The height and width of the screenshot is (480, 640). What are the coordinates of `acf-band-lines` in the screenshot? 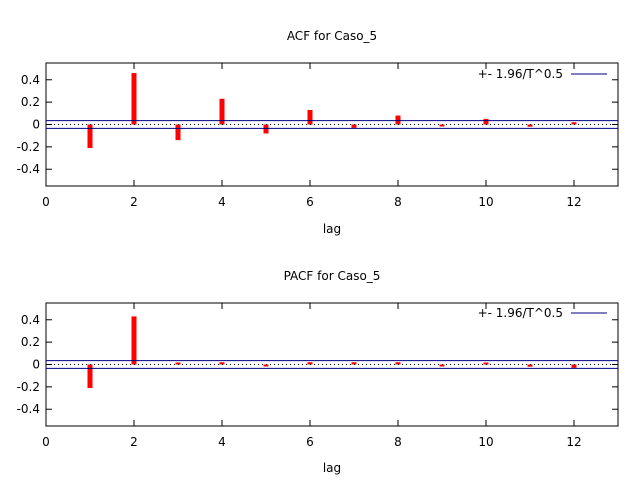 It's located at (332, 124).